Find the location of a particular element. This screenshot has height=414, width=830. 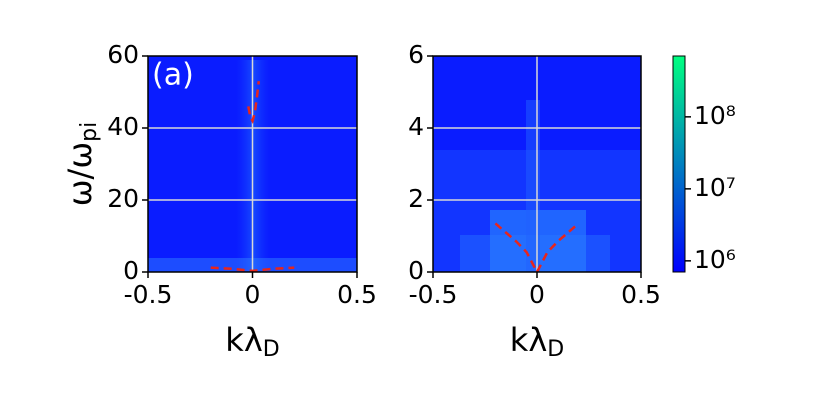

y-axis-label-sub: pi is located at coordinates (89, 132).